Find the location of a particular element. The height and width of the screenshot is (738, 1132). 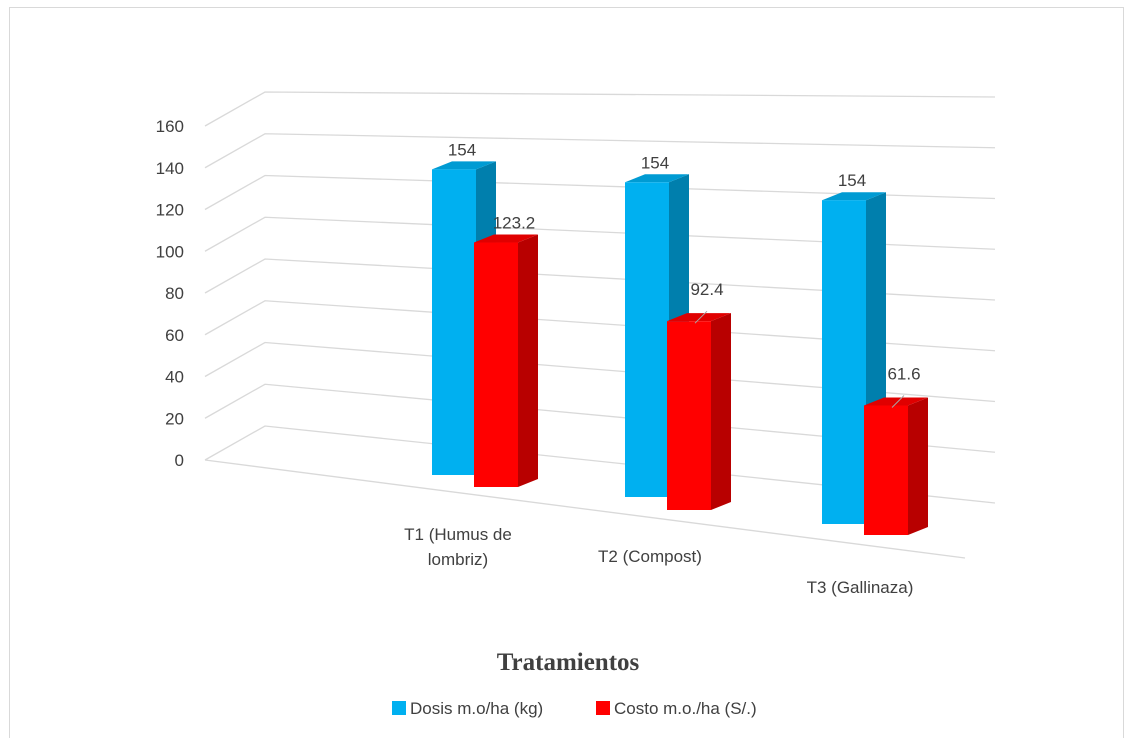

y-tick-label: 60 is located at coordinates (174, 335).